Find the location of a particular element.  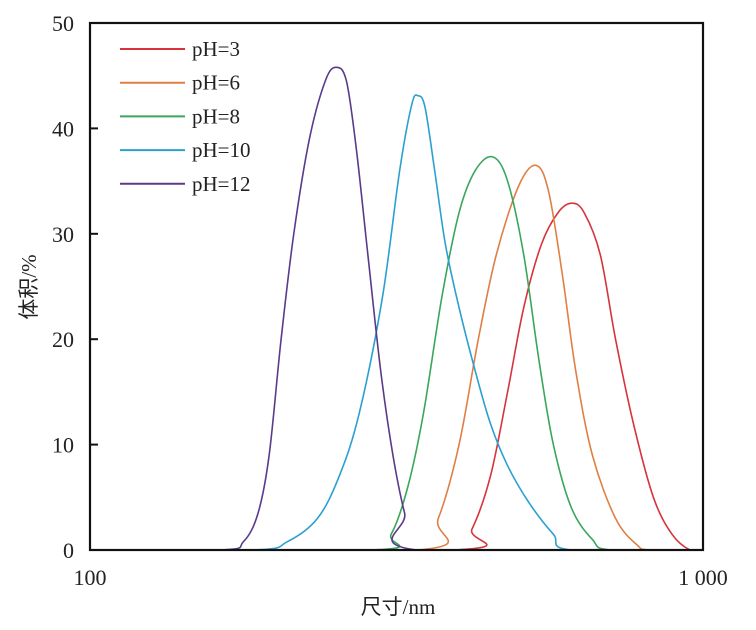

legend: pH=3 pH=6 pH=8 pH=10 pH=12 is located at coordinates (185, 116).